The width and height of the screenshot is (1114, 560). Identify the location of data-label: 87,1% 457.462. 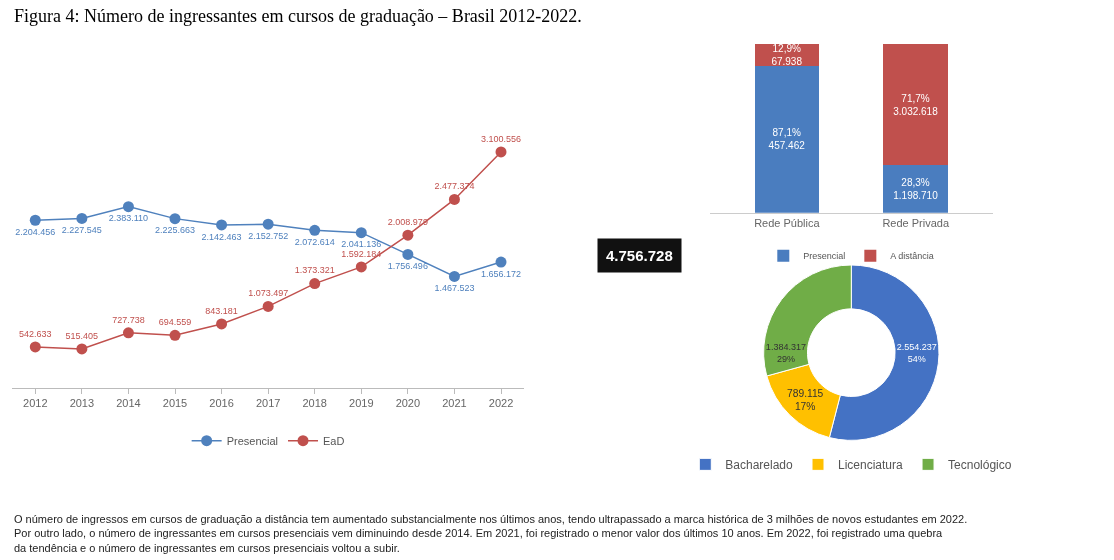
(787, 139).